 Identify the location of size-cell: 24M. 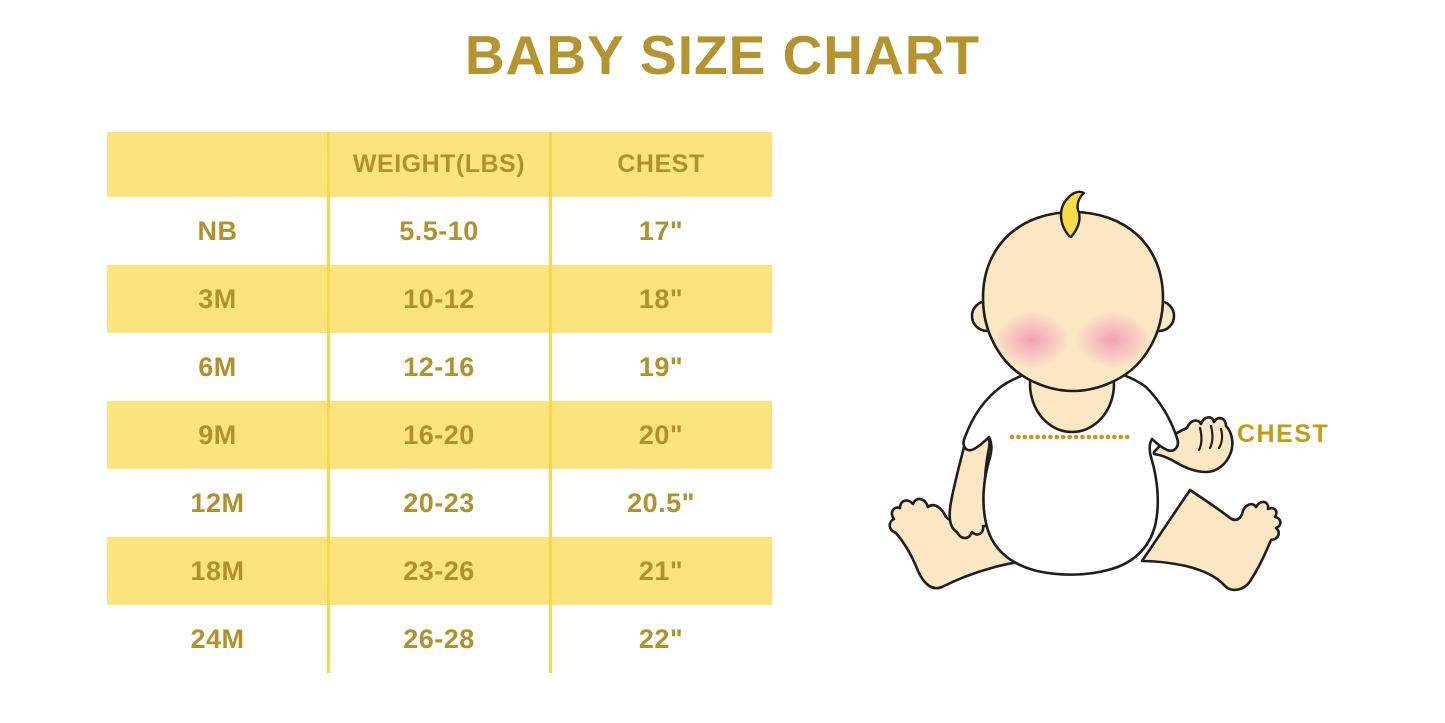
(217, 638).